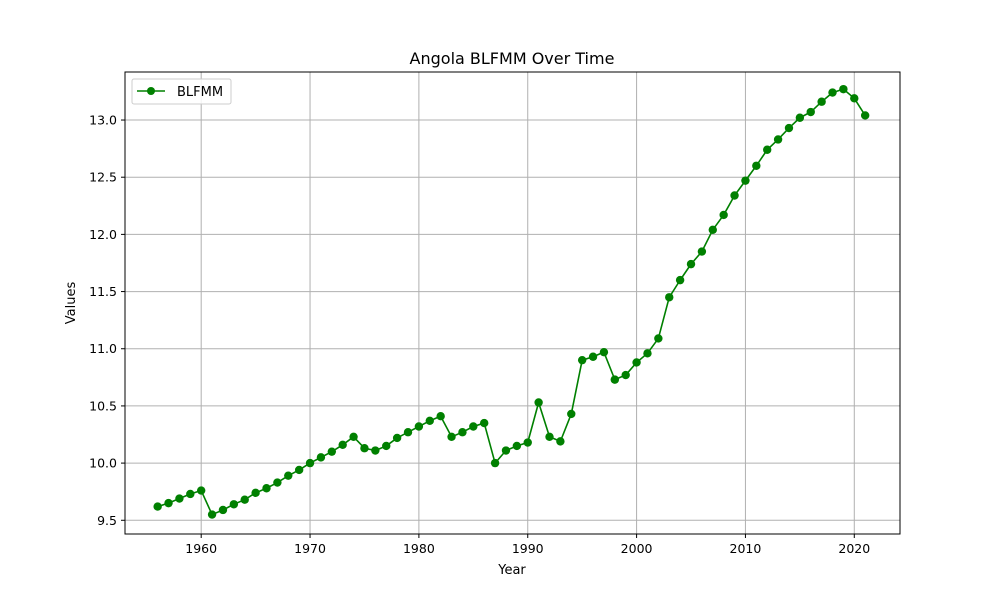  What do you see at coordinates (746, 548) in the screenshot?
I see `x-tick-label: 2010` at bounding box center [746, 548].